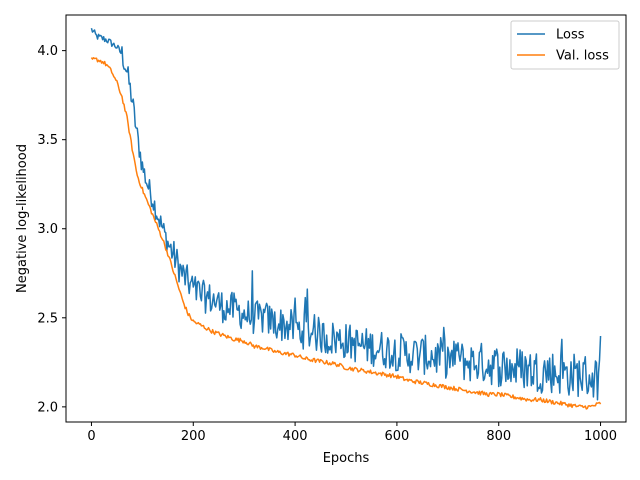  What do you see at coordinates (91, 436) in the screenshot?
I see `x-tick-label: 0` at bounding box center [91, 436].